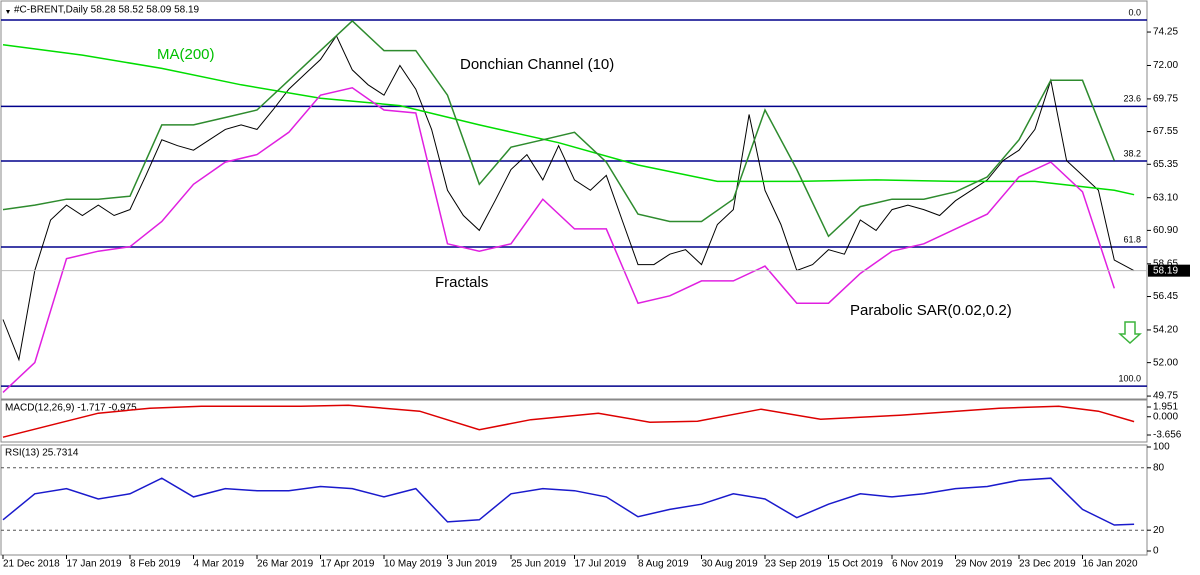 The height and width of the screenshot is (575, 1200). I want to click on y-tick-label: 63.10, so click(1165, 197).